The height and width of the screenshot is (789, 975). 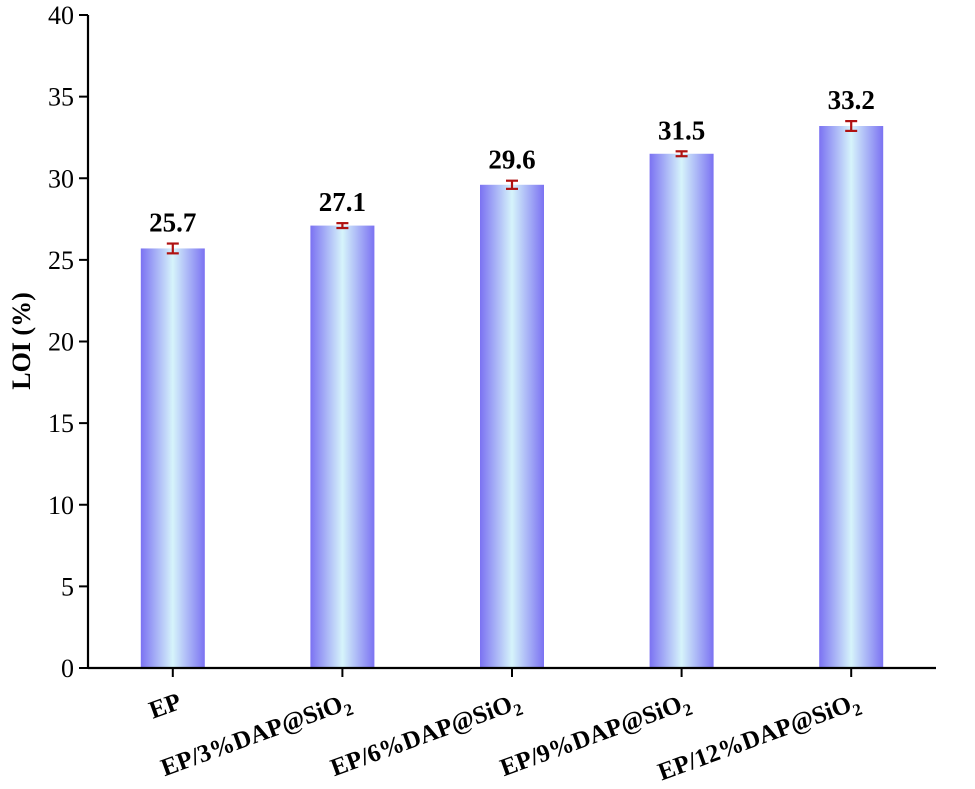 I want to click on category-label-0: EP, so click(x=165, y=706).